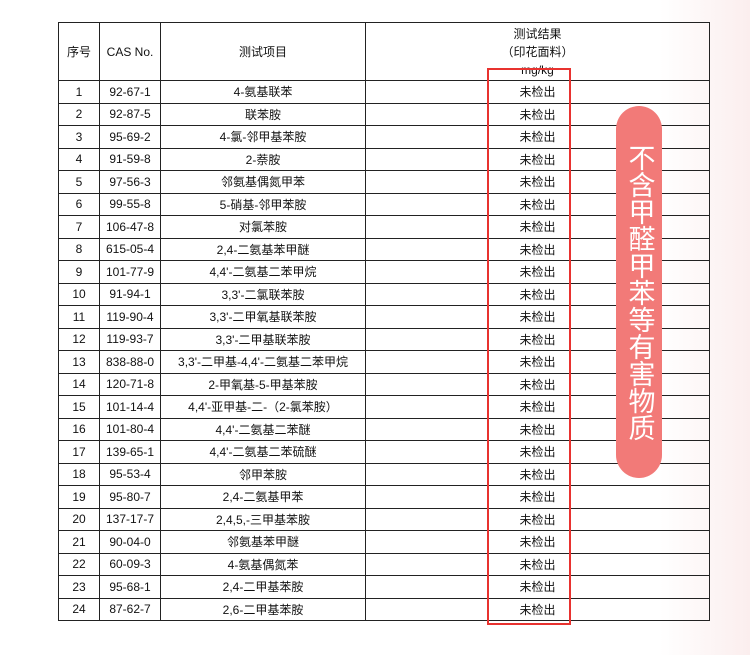 The height and width of the screenshot is (655, 750). What do you see at coordinates (79, 452) in the screenshot?
I see `row-no: 17` at bounding box center [79, 452].